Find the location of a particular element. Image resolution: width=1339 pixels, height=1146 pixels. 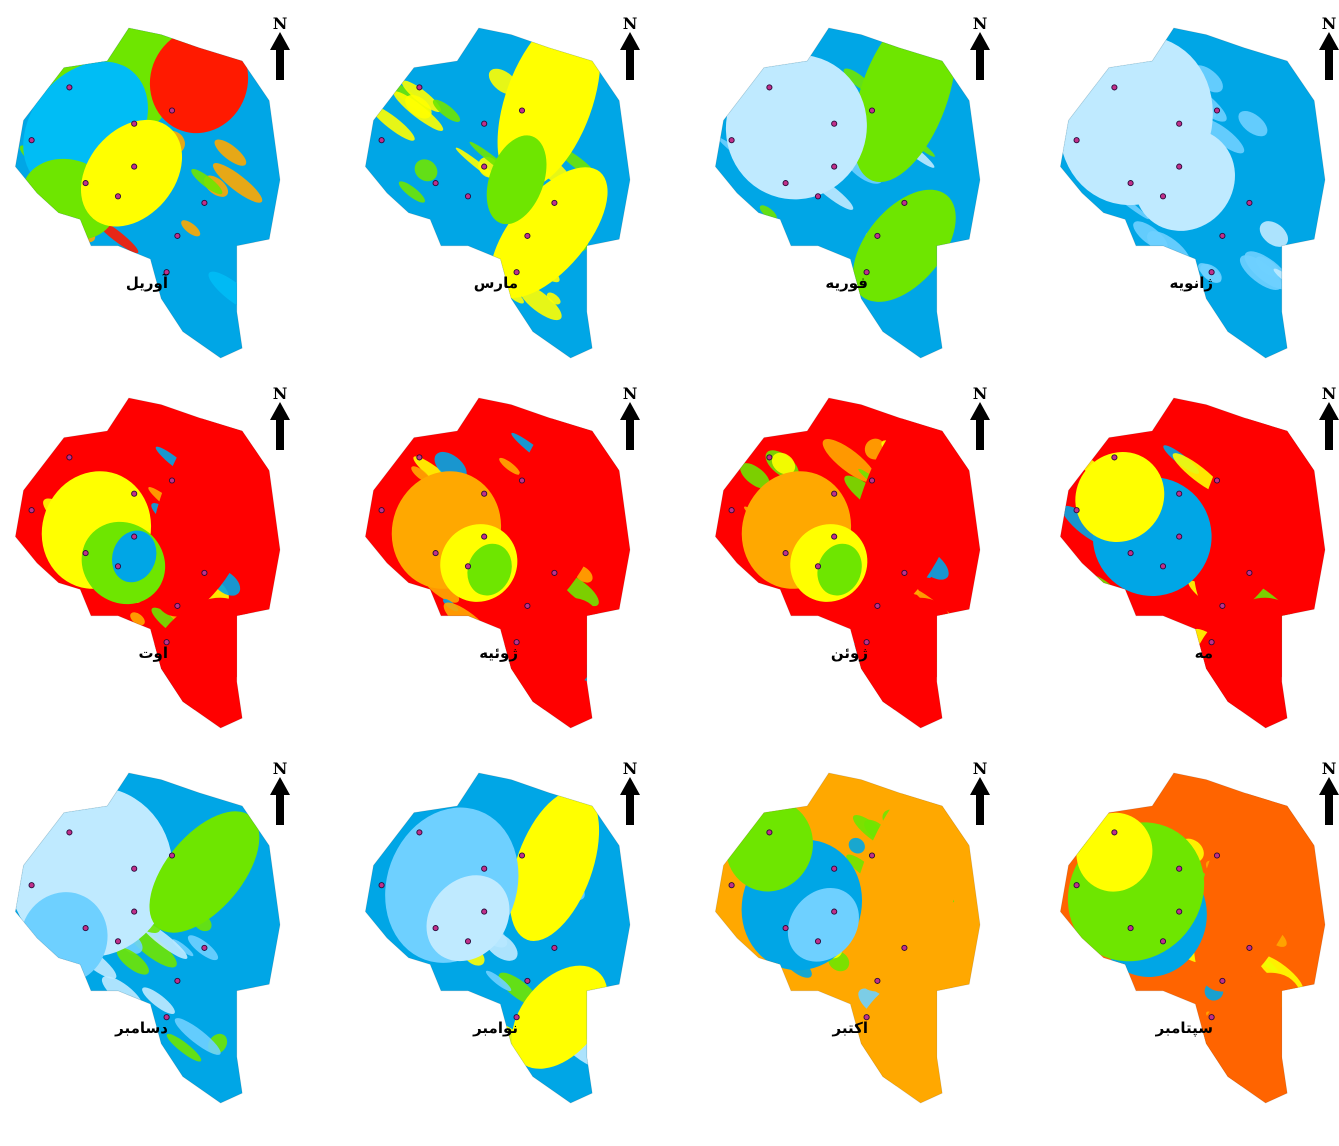

month-label-september: سپتامبر is located at coordinates (1184, 1028).